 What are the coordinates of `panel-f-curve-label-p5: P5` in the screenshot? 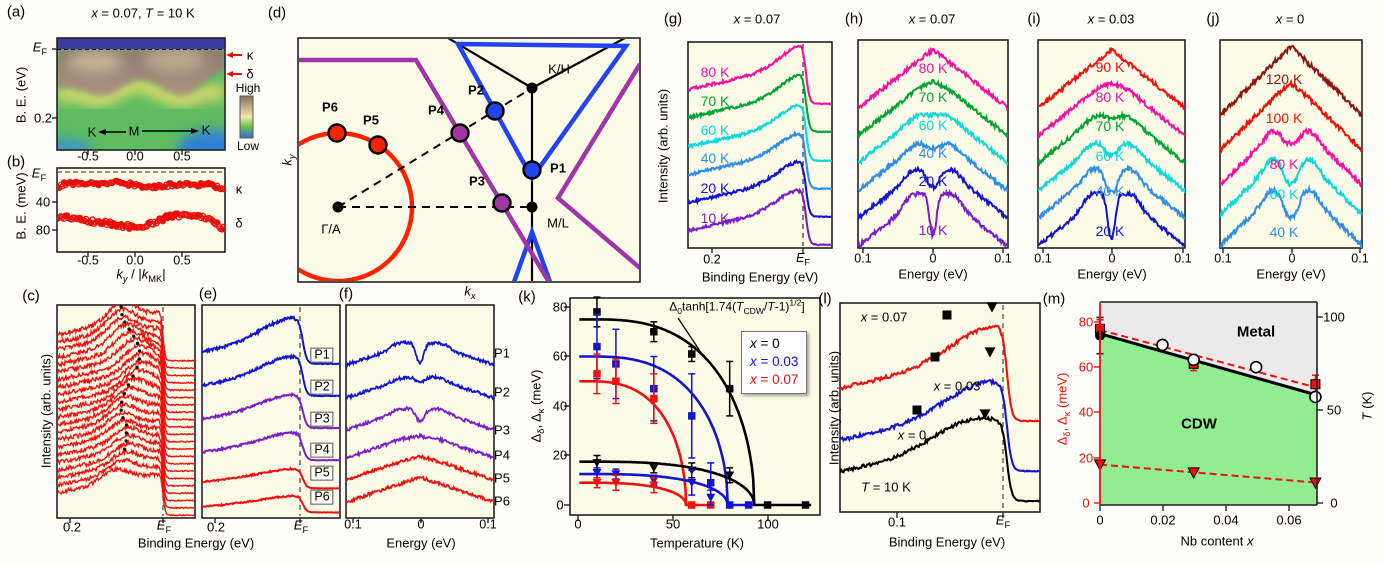 It's located at (502, 478).